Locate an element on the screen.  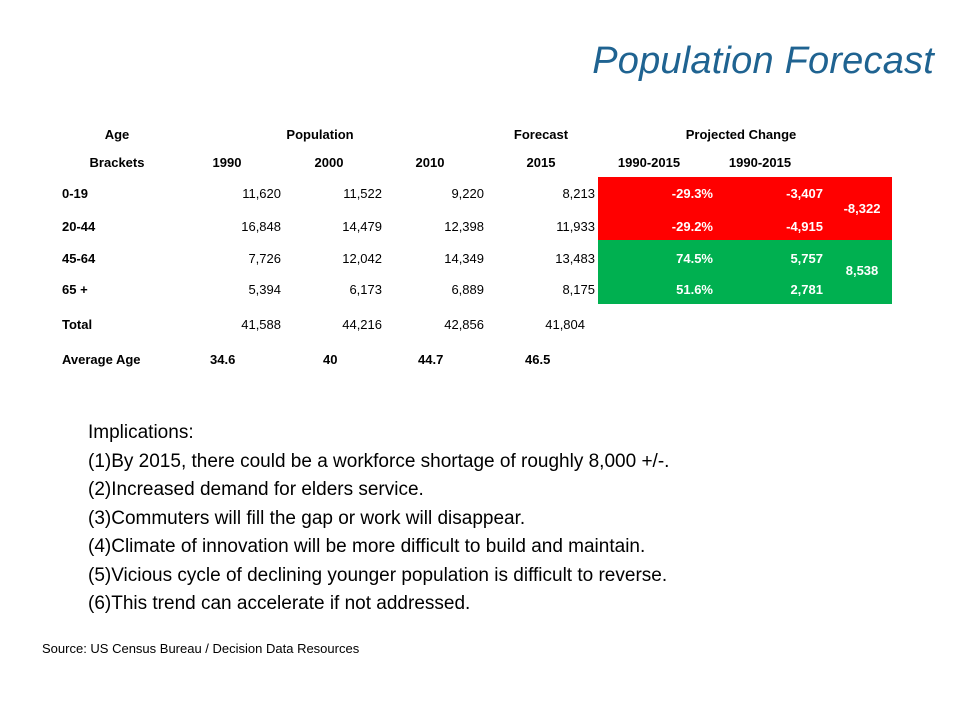
decline-highlight is located at coordinates (714, 208).